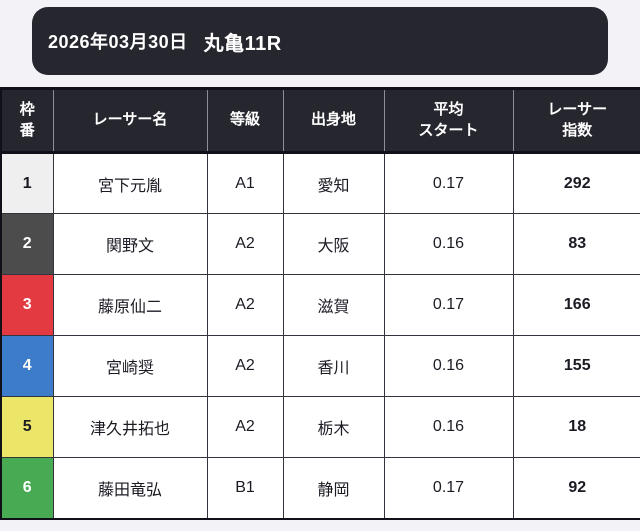 This screenshot has height=531, width=640. Describe the element at coordinates (130, 427) in the screenshot. I see `racer-name-cell: 津久井拓也` at that location.